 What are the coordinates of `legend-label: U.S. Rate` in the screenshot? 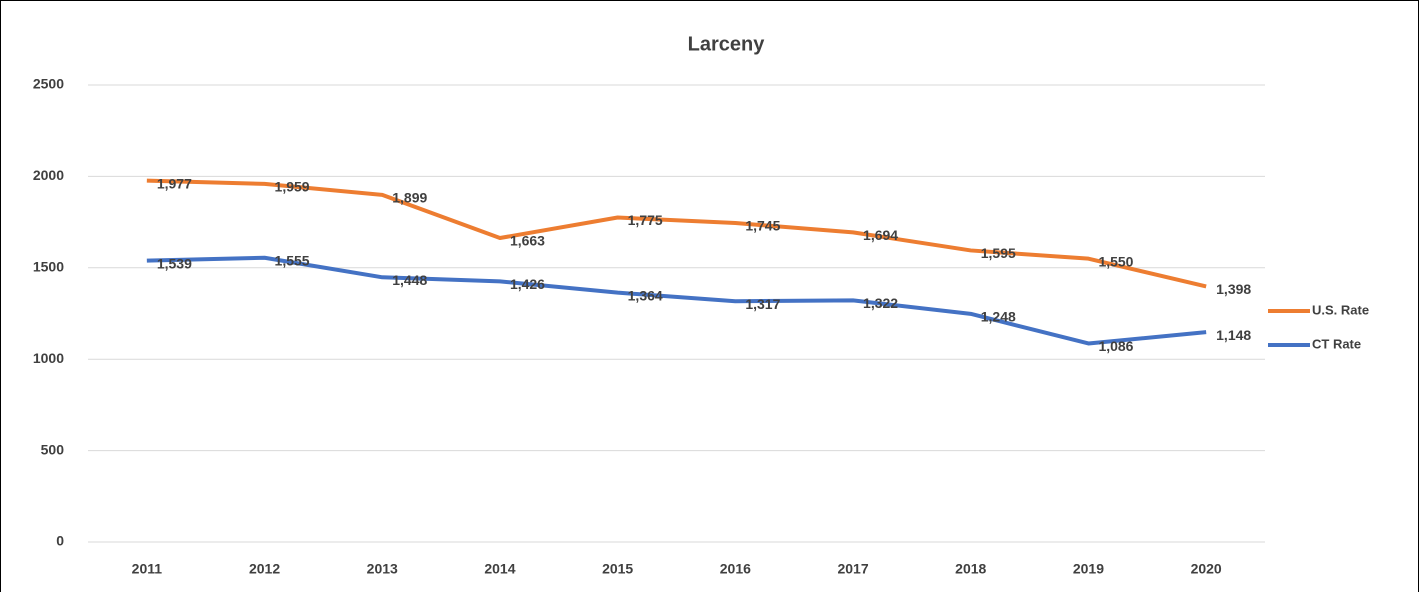 It's located at (1340, 309).